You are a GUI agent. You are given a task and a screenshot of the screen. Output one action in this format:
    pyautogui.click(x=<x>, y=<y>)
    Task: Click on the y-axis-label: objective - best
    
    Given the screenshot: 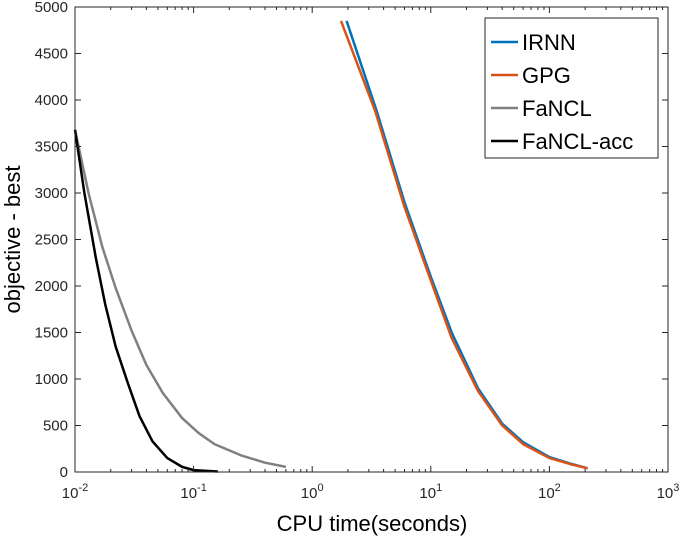 What is the action you would take?
    pyautogui.click(x=12, y=240)
    